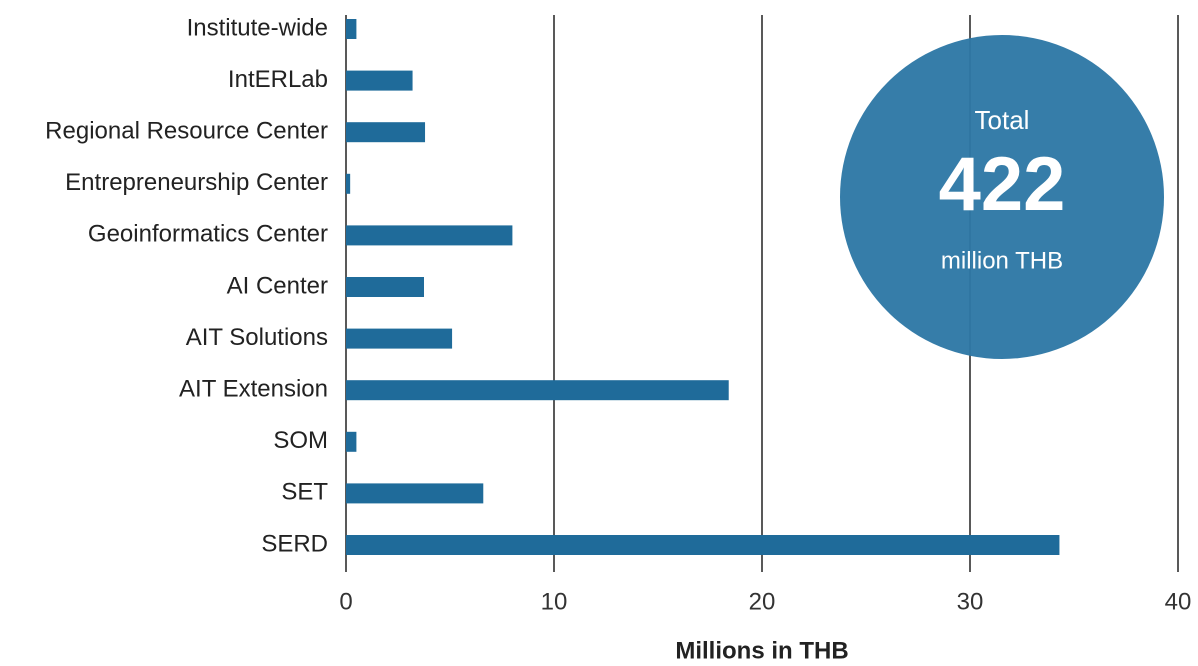 This screenshot has width=1198, height=666. What do you see at coordinates (278, 79) in the screenshot?
I see `y-tick-label: IntERLab` at bounding box center [278, 79].